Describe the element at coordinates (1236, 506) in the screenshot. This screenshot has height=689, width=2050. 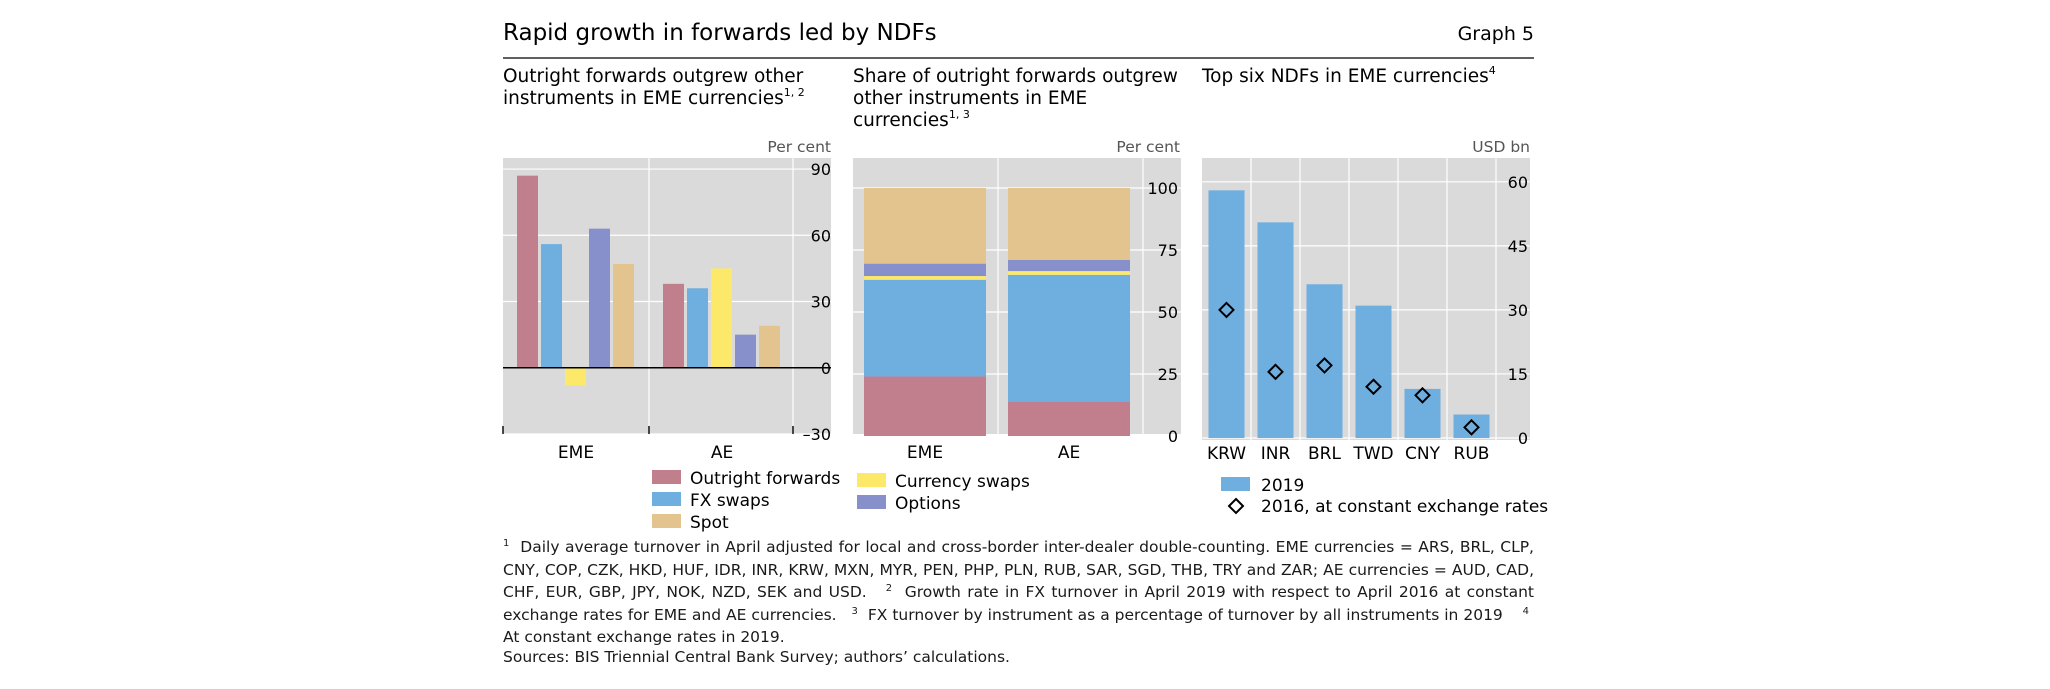
I see `legend-diamond-2016` at that location.